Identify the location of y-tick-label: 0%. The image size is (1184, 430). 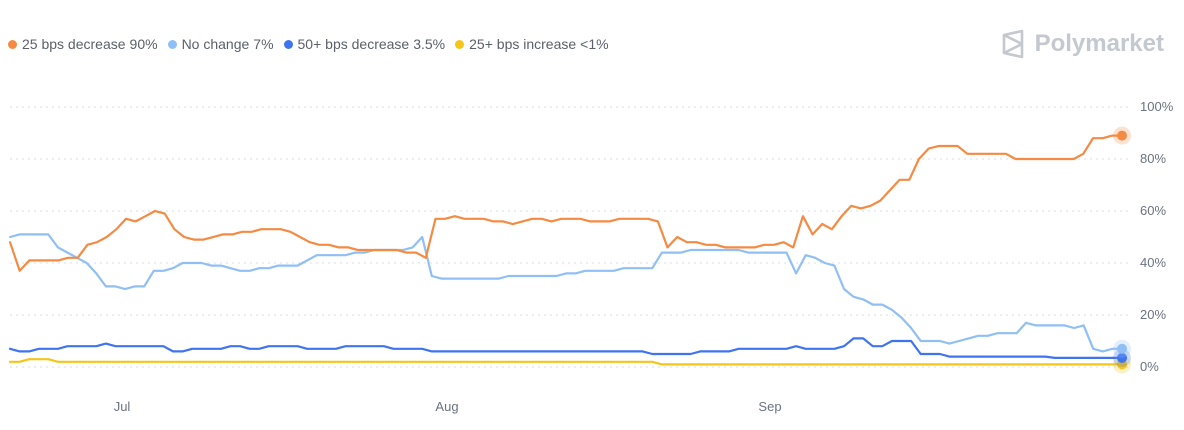
(1149, 366).